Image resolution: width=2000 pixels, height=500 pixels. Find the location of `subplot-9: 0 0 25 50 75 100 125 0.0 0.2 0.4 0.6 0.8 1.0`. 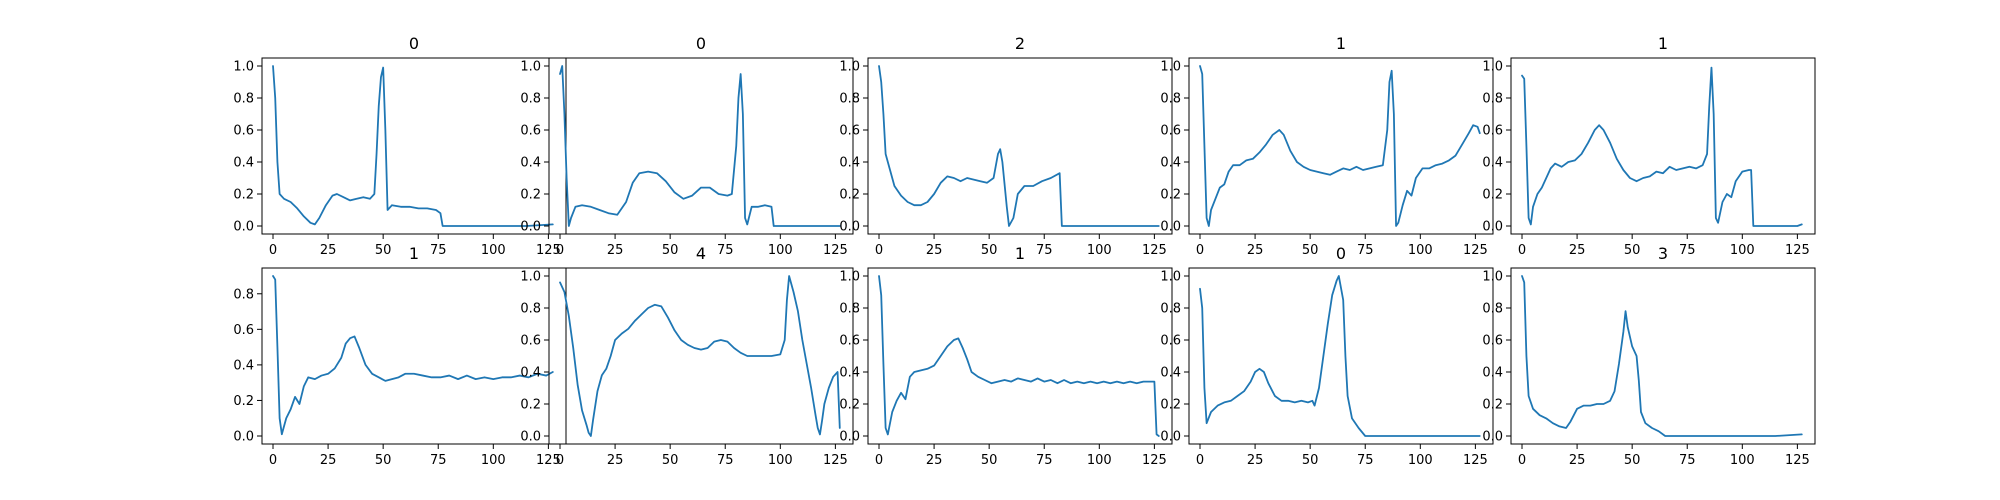

subplot-9: 0 0 25 50 75 100 125 0.0 0.2 0.4 0.6 0.8 1.0 is located at coordinates (1327, 356).